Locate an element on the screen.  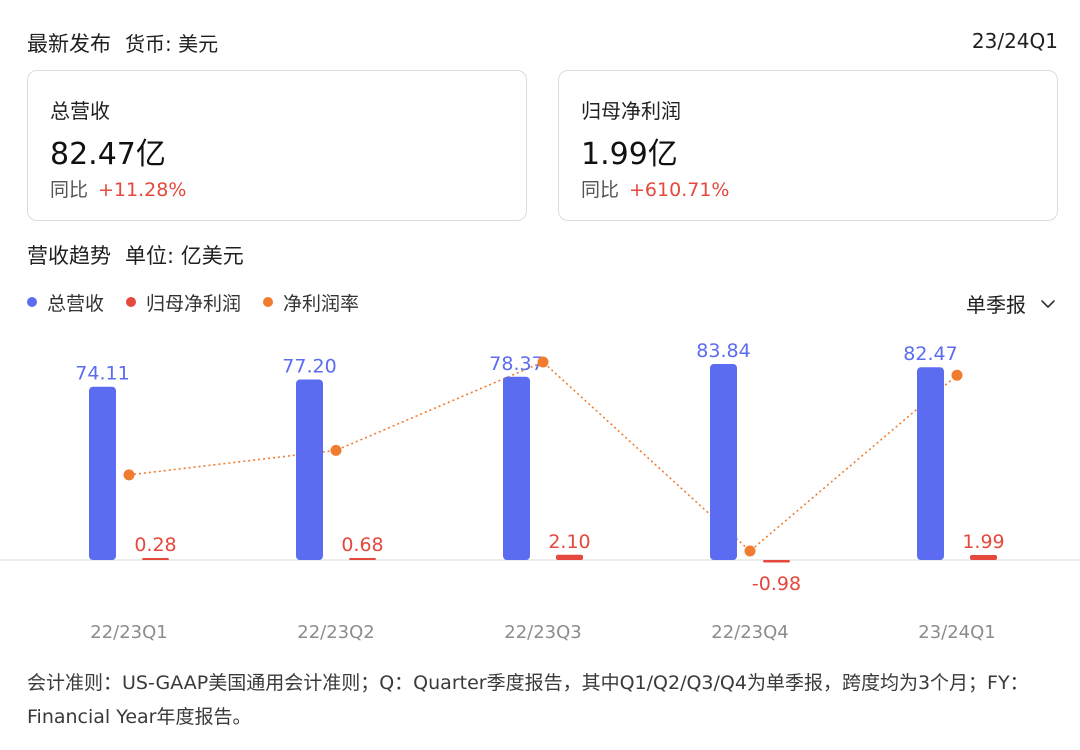
report-period: 23/24Q1 is located at coordinates (1014, 41).